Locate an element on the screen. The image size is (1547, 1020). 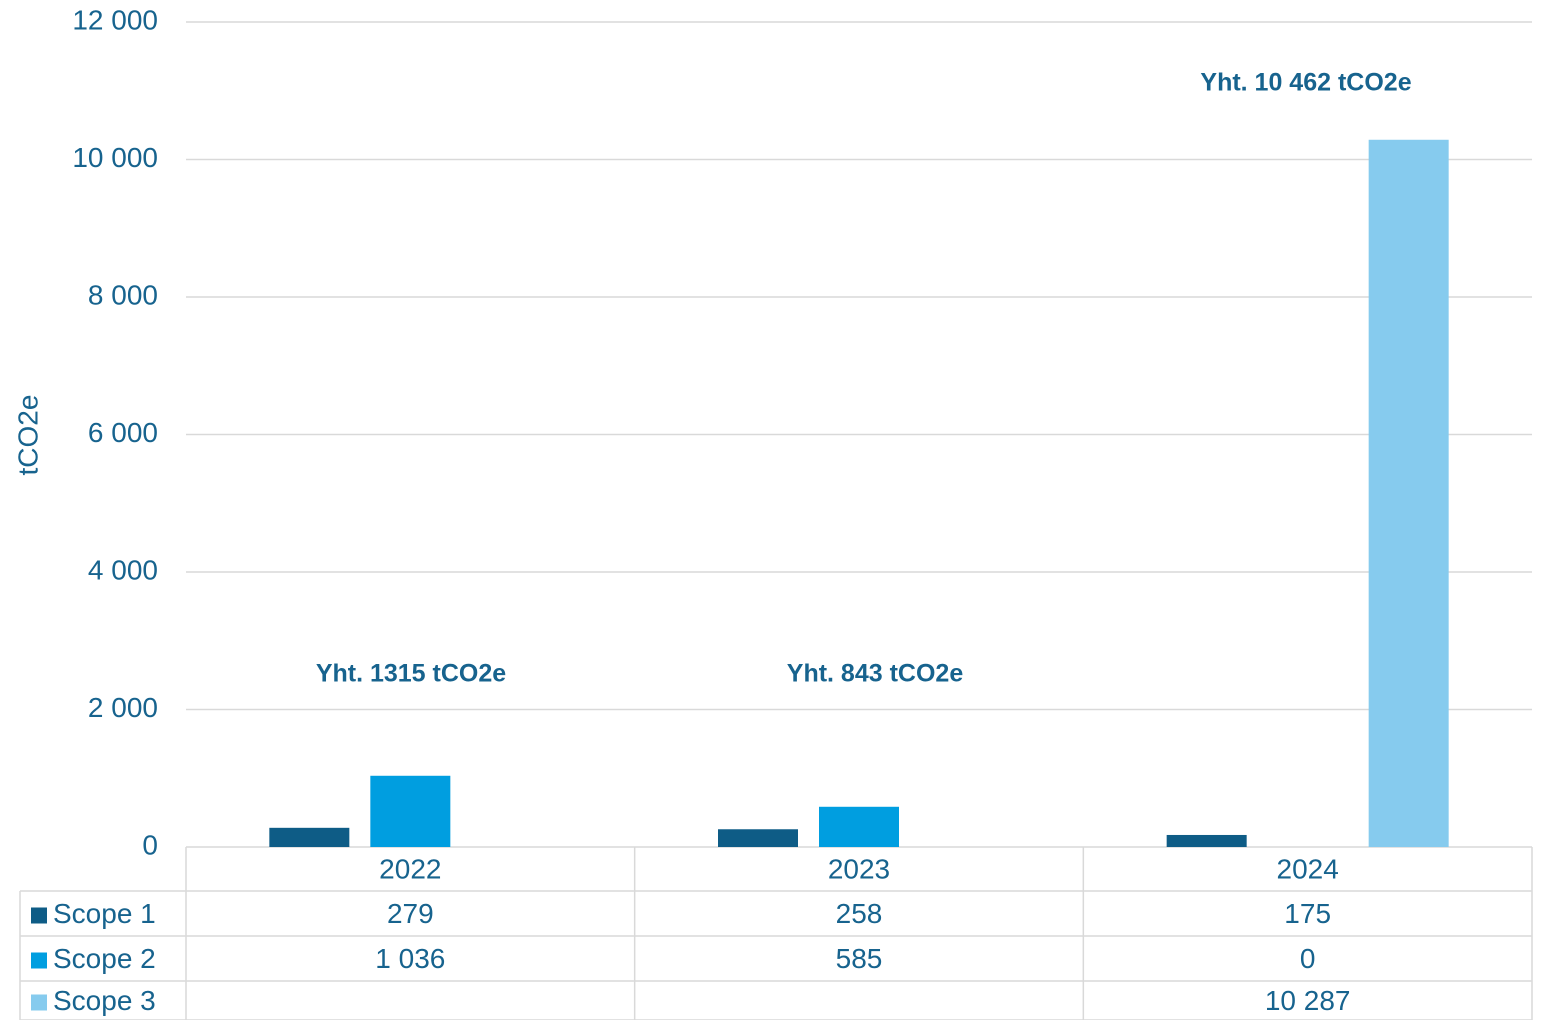
table-value: 585 is located at coordinates (859, 958).